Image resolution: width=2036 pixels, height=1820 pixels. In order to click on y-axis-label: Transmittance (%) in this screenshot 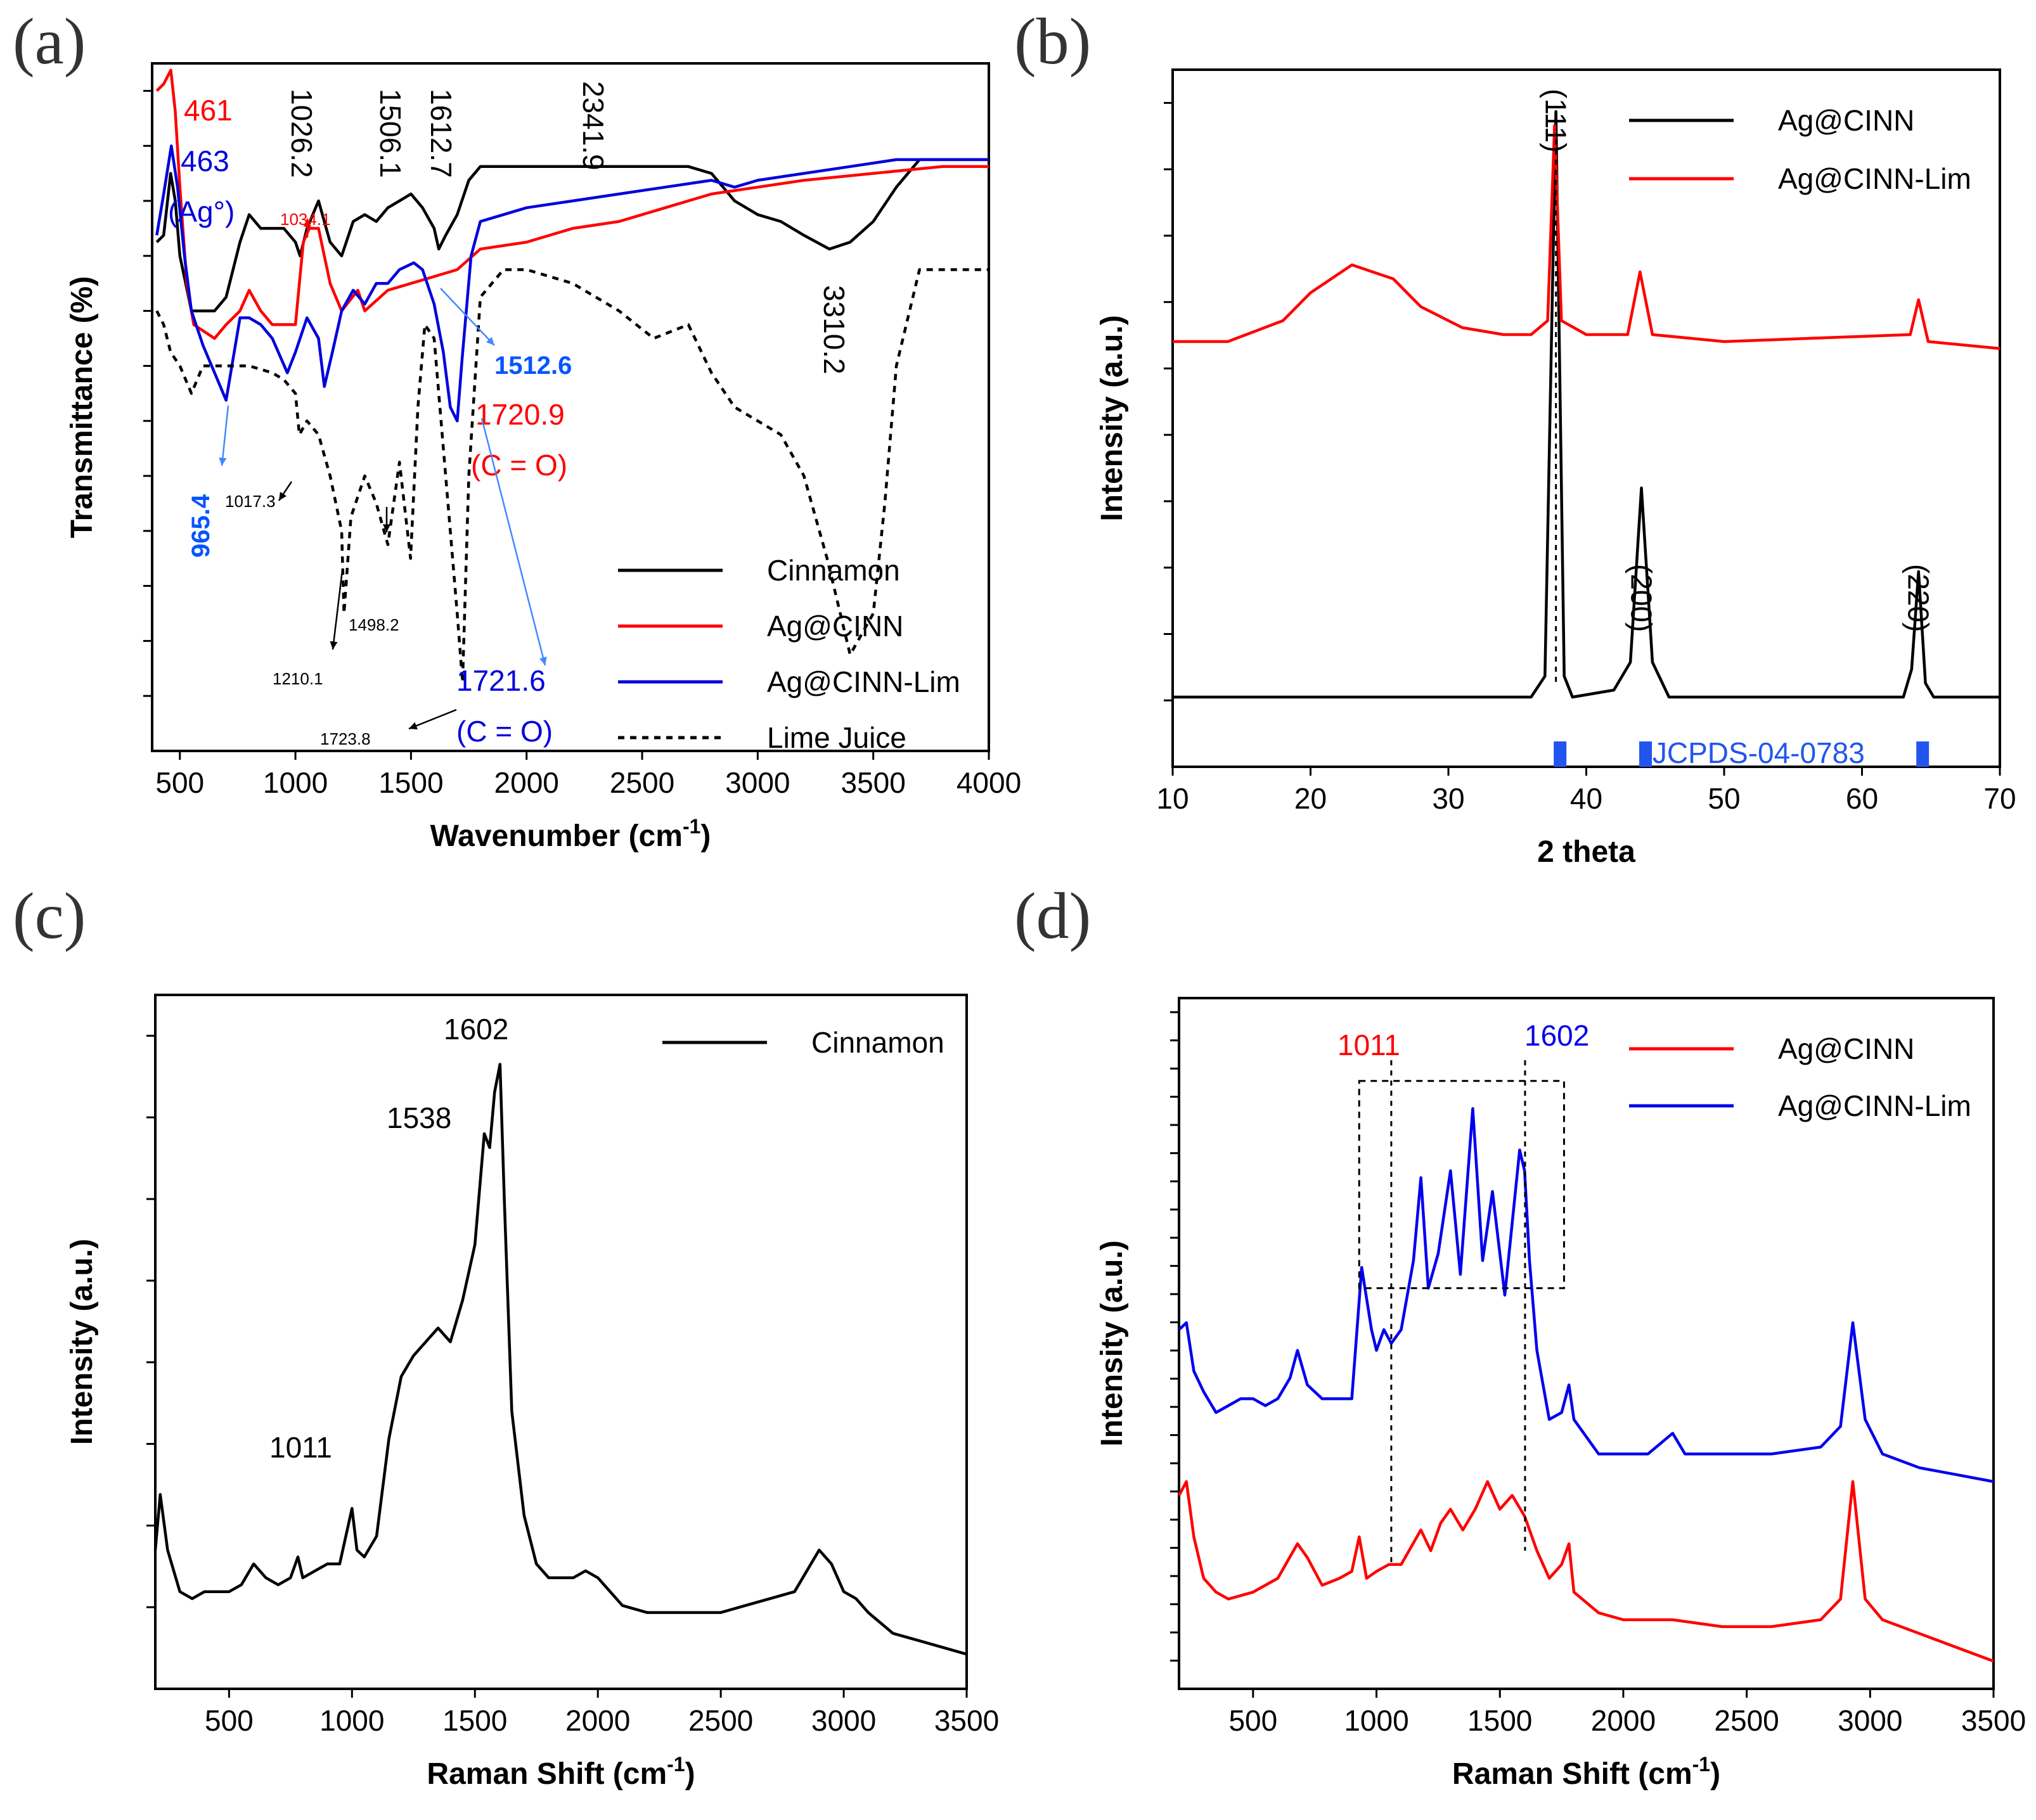, I will do `click(82, 407)`.